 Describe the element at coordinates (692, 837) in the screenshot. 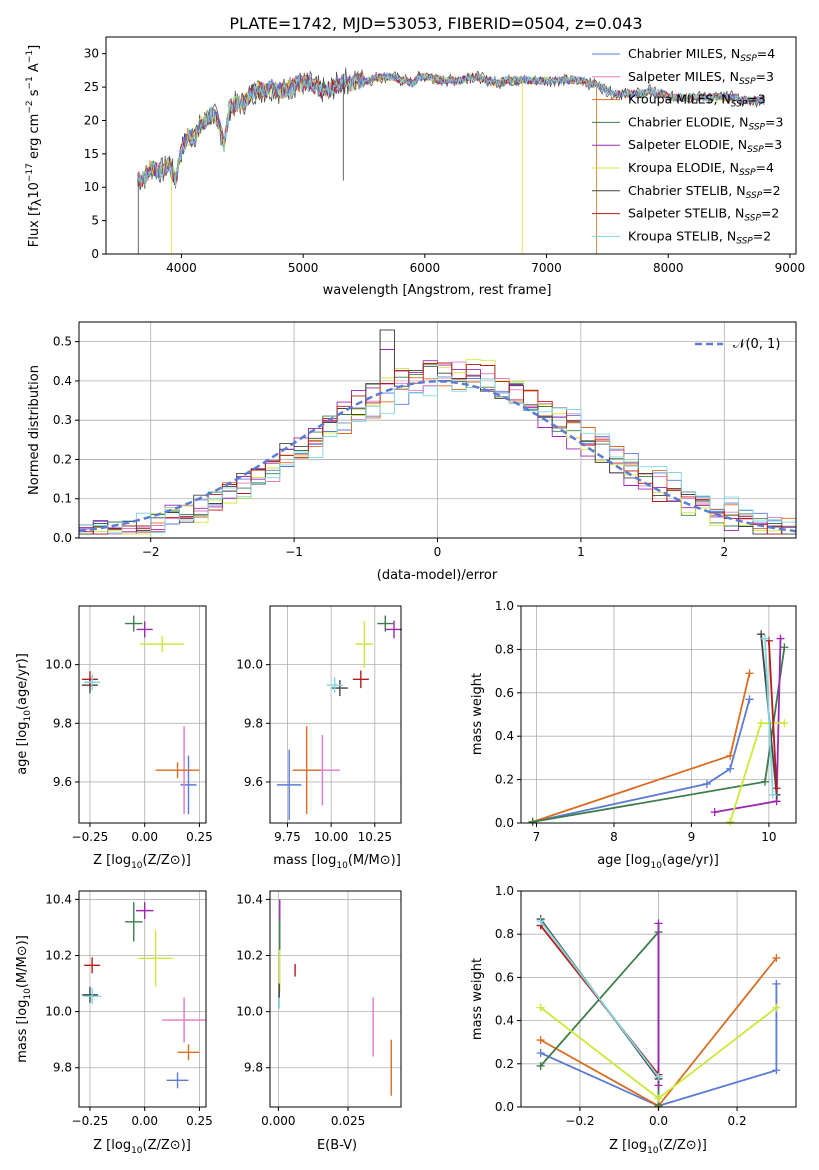

I see `x-tick-label: 9` at that location.